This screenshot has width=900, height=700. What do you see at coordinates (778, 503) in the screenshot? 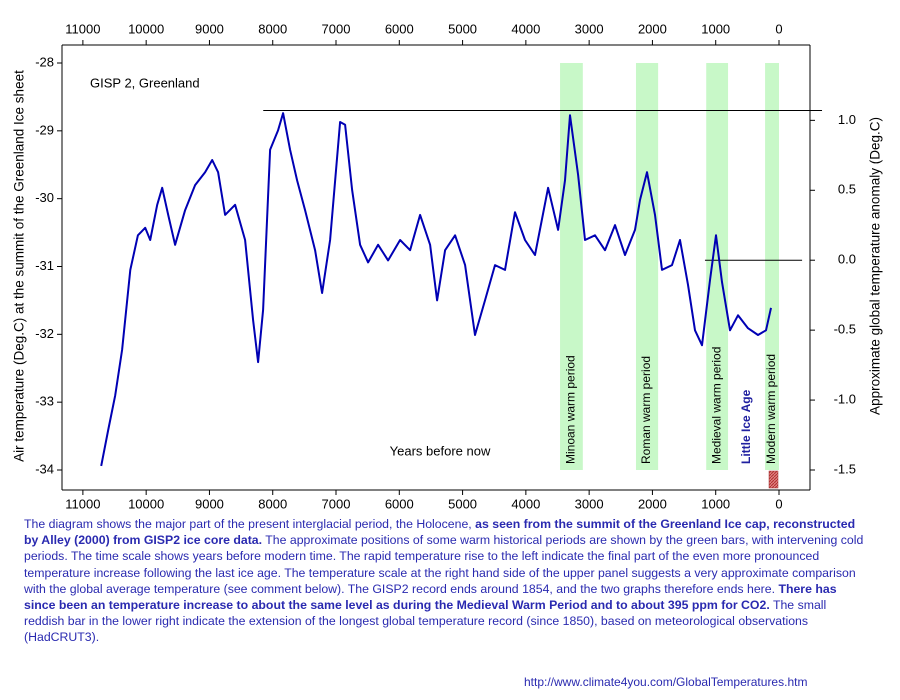
I see `x-tick-label: 0` at bounding box center [778, 503].